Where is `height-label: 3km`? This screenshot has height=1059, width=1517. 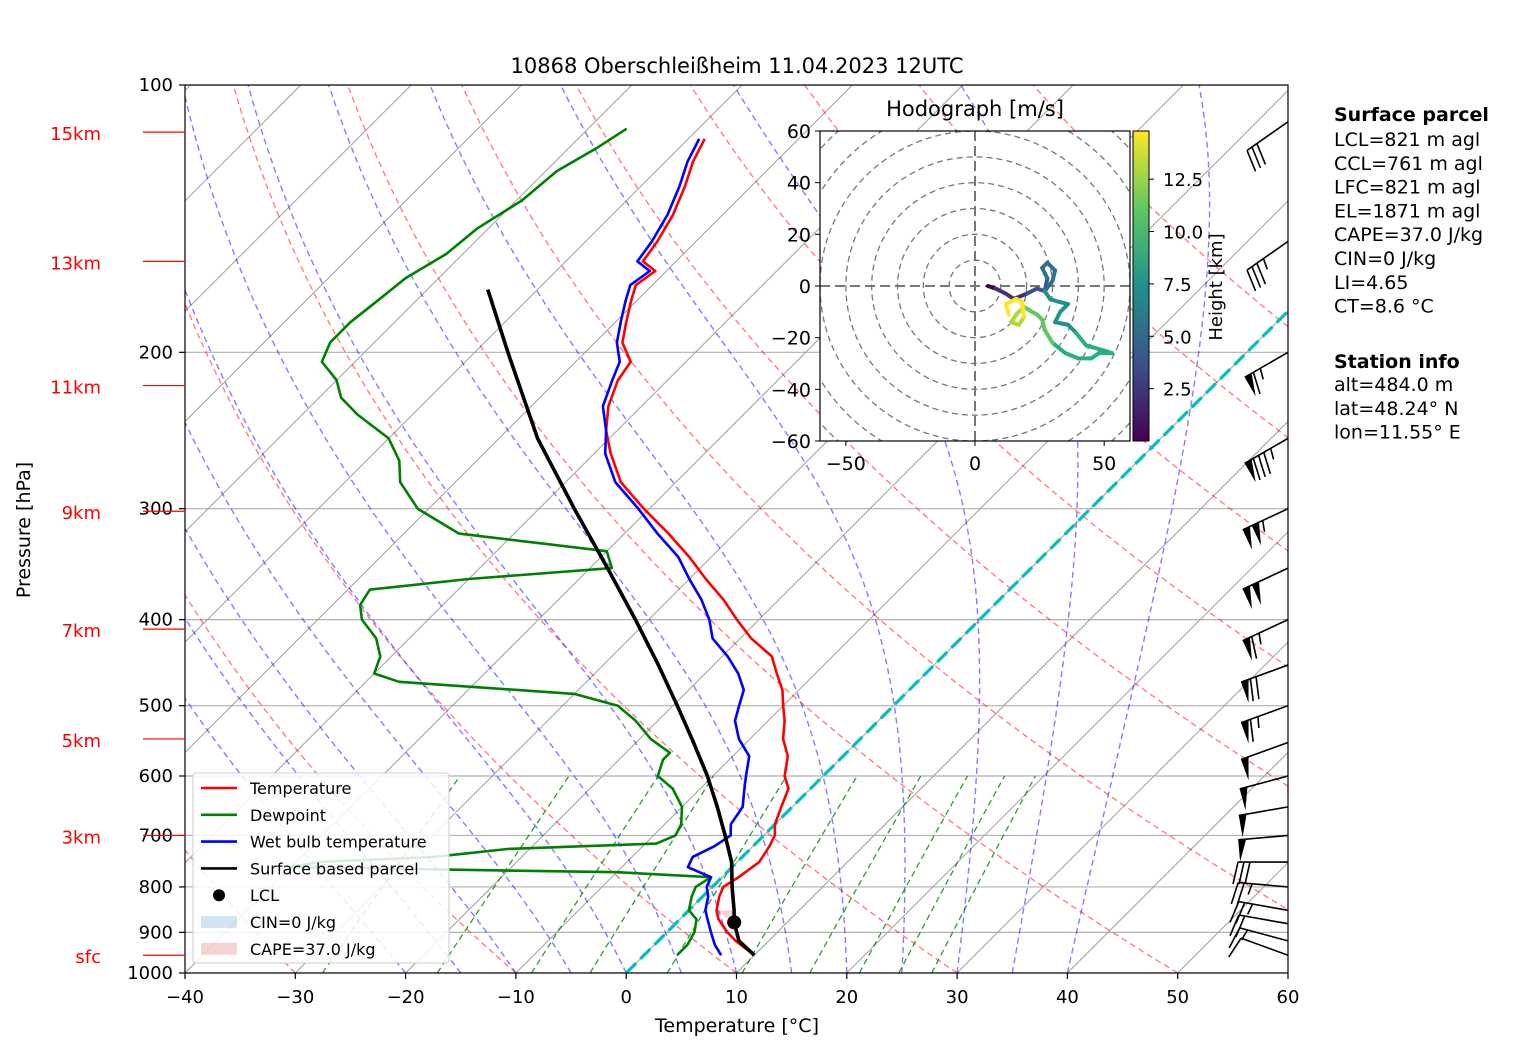 height-label: 3km is located at coordinates (81, 837).